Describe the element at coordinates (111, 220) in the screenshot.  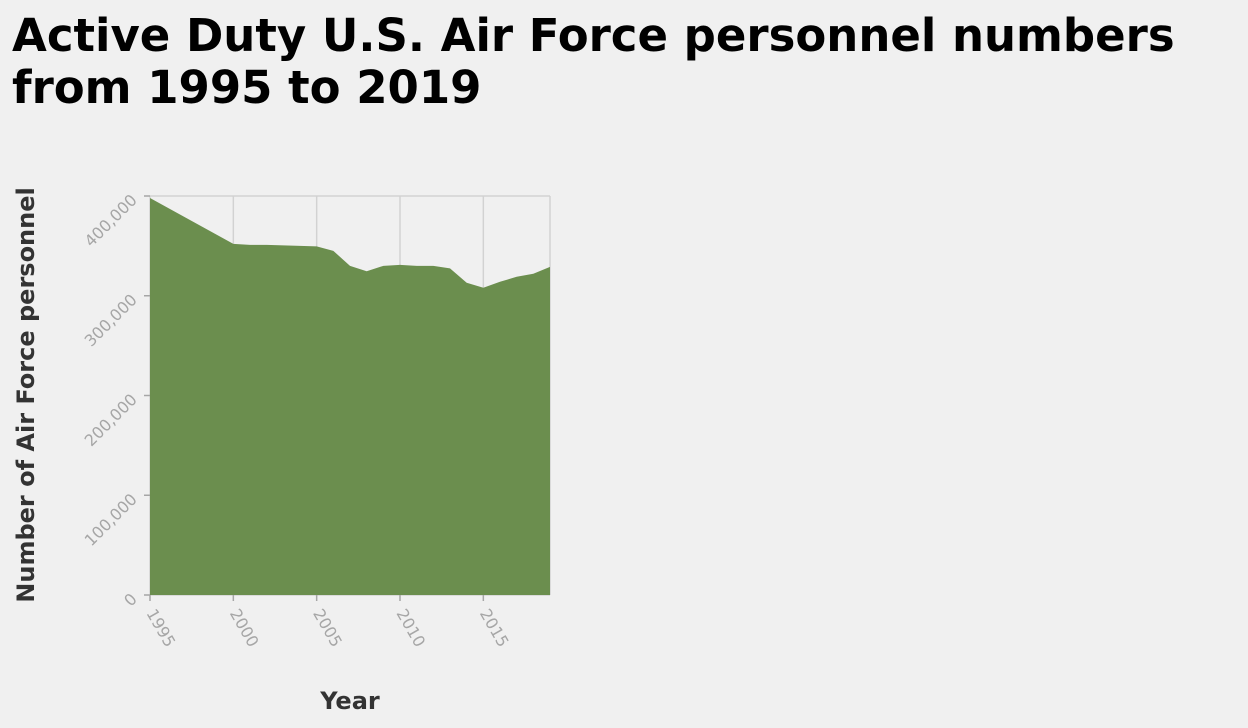
I see `y-tick-label: 400,000` at that location.